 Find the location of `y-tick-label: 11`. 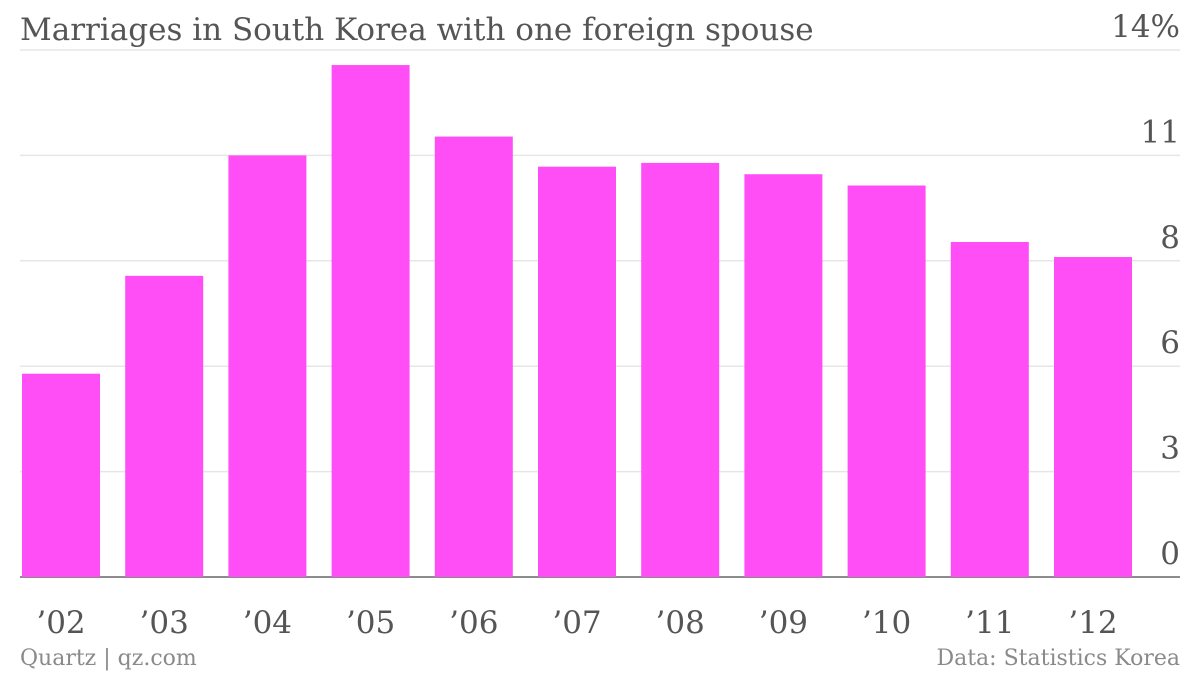

y-tick-label: 11 is located at coordinates (1160, 132).